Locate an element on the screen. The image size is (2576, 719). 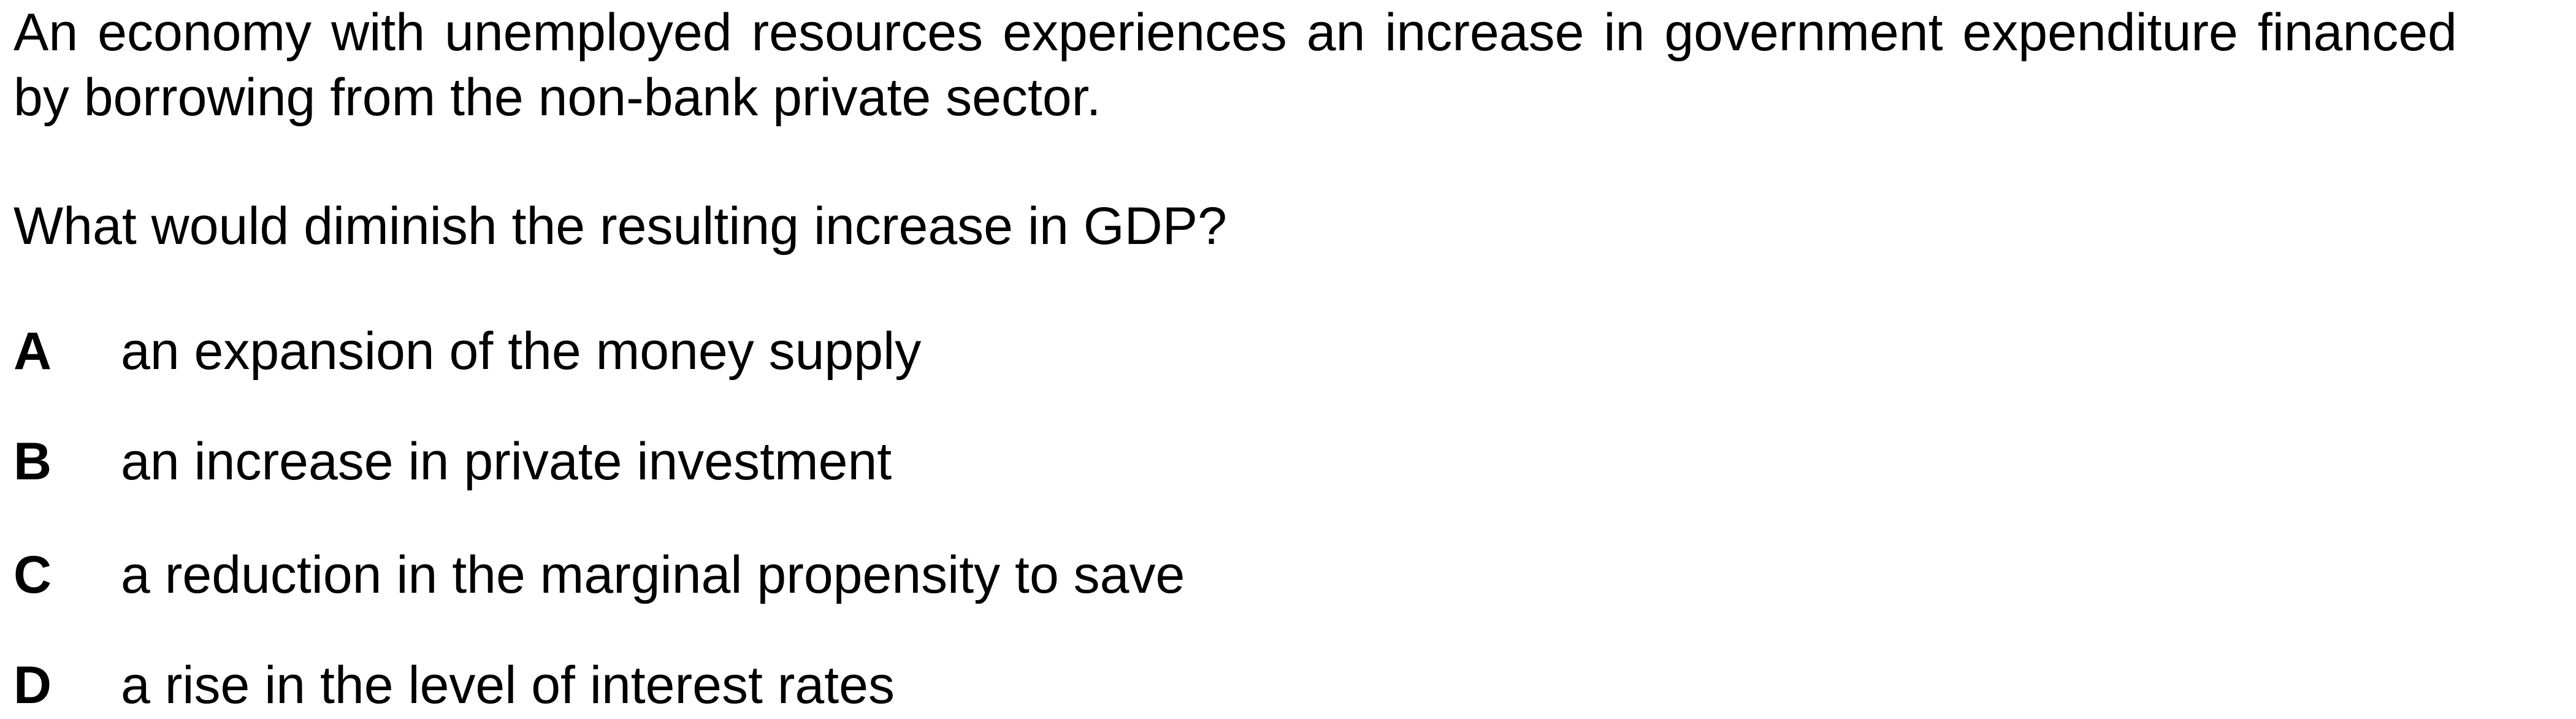
option-letter: A is located at coordinates (32, 351).